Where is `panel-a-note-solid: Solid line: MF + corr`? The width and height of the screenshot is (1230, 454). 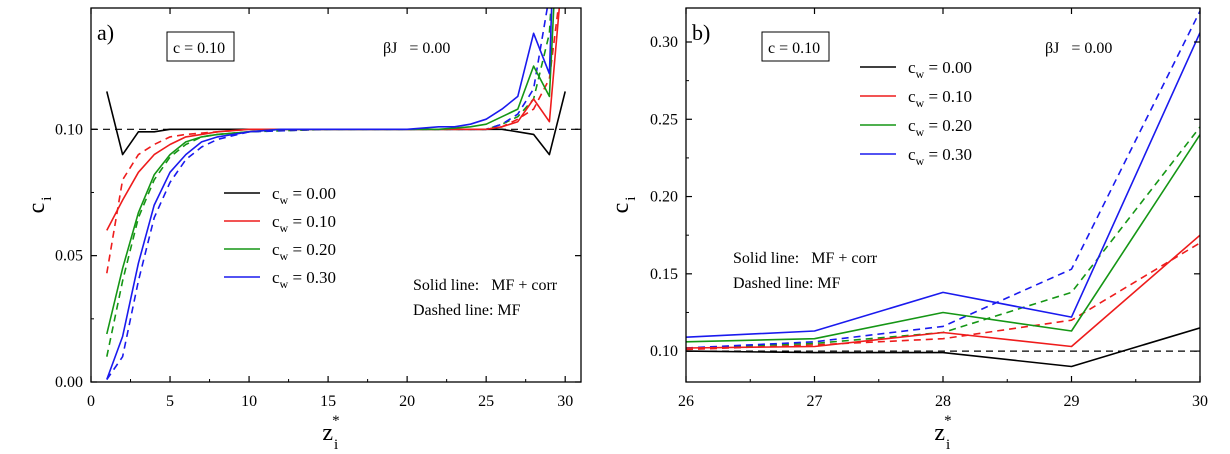 panel-a-note-solid: Solid line: MF + corr is located at coordinates (485, 285).